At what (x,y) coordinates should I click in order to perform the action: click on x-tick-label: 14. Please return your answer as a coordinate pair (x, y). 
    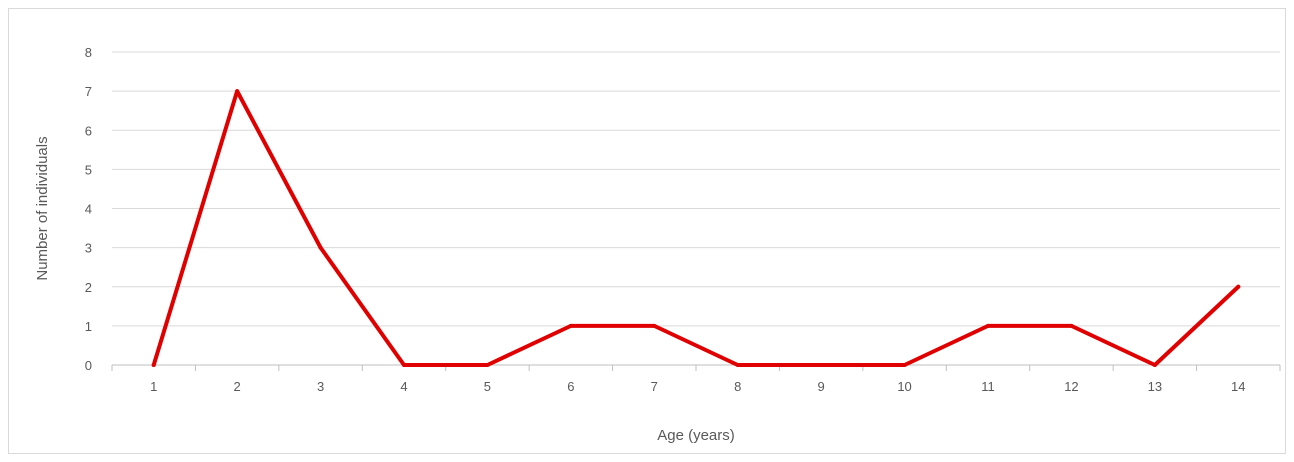
    Looking at the image, I should click on (1238, 386).